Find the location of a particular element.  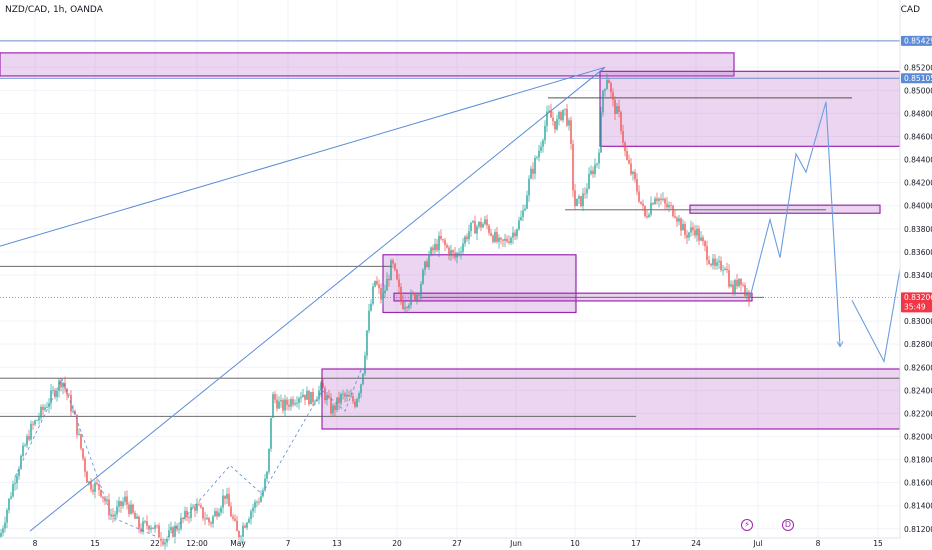

supply-demand-zone is located at coordinates (750, 108).